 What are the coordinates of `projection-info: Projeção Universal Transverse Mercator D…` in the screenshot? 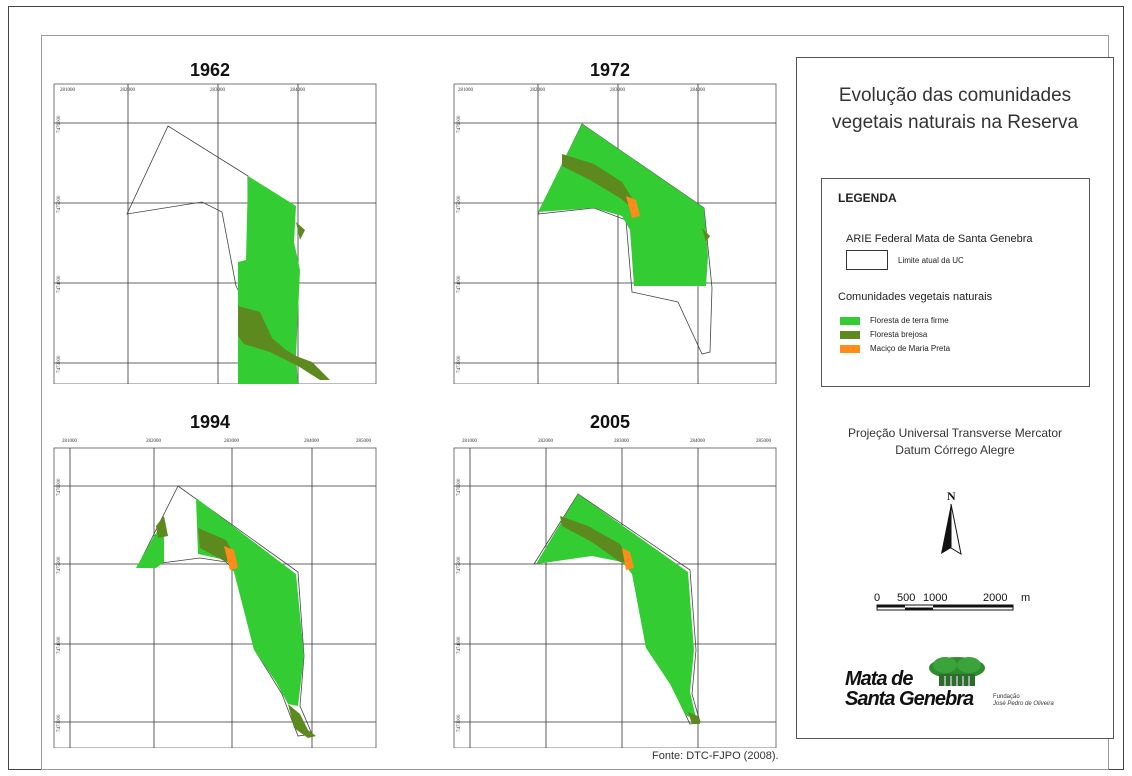 It's located at (955, 442).